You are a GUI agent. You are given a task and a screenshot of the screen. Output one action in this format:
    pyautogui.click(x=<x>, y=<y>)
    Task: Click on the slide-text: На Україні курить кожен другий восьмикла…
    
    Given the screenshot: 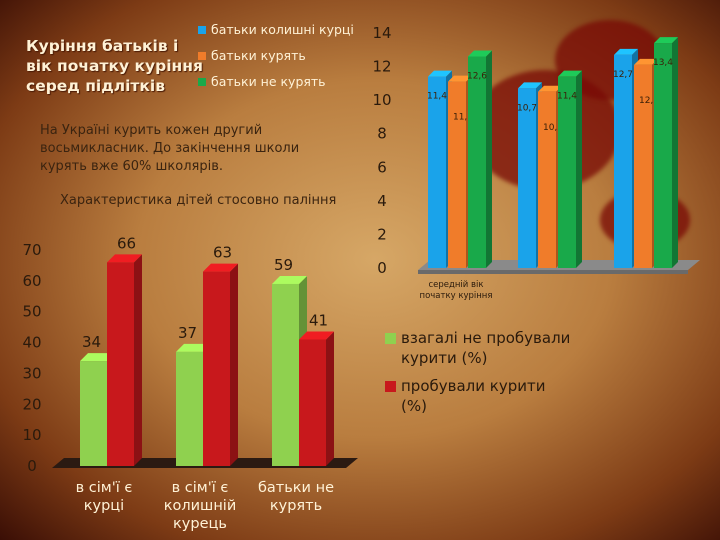 What is the action you would take?
    pyautogui.click(x=170, y=148)
    